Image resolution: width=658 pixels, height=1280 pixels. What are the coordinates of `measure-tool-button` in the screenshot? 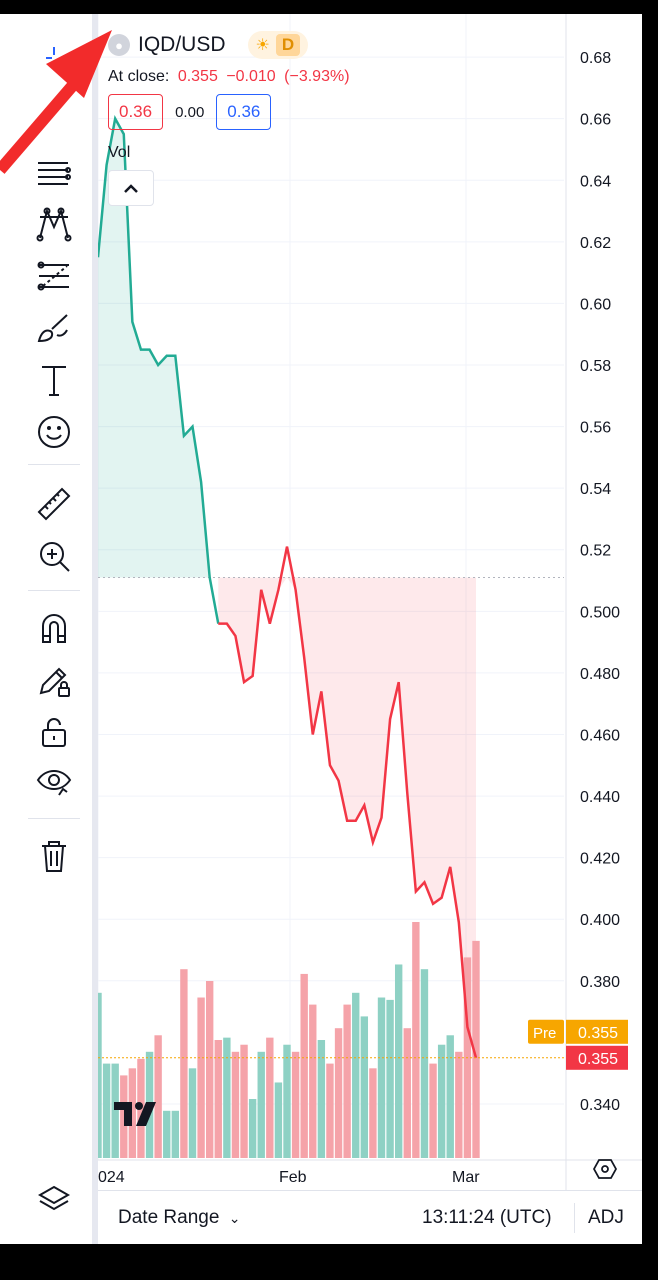 It's located at (54, 504).